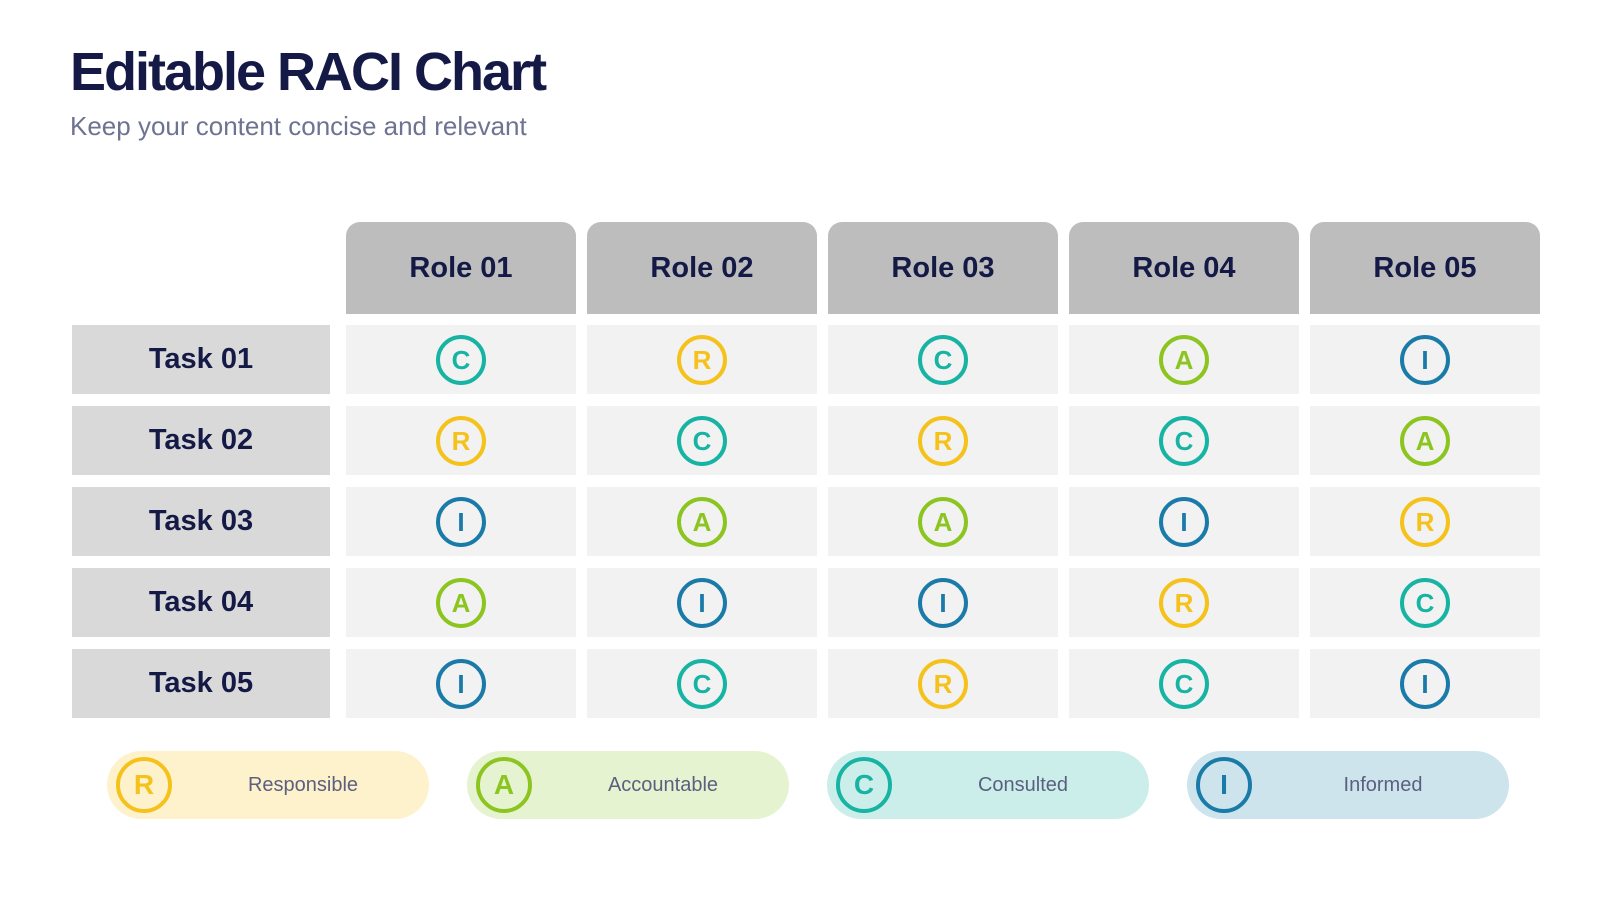  I want to click on legend-item: I Informed, so click(1348, 785).